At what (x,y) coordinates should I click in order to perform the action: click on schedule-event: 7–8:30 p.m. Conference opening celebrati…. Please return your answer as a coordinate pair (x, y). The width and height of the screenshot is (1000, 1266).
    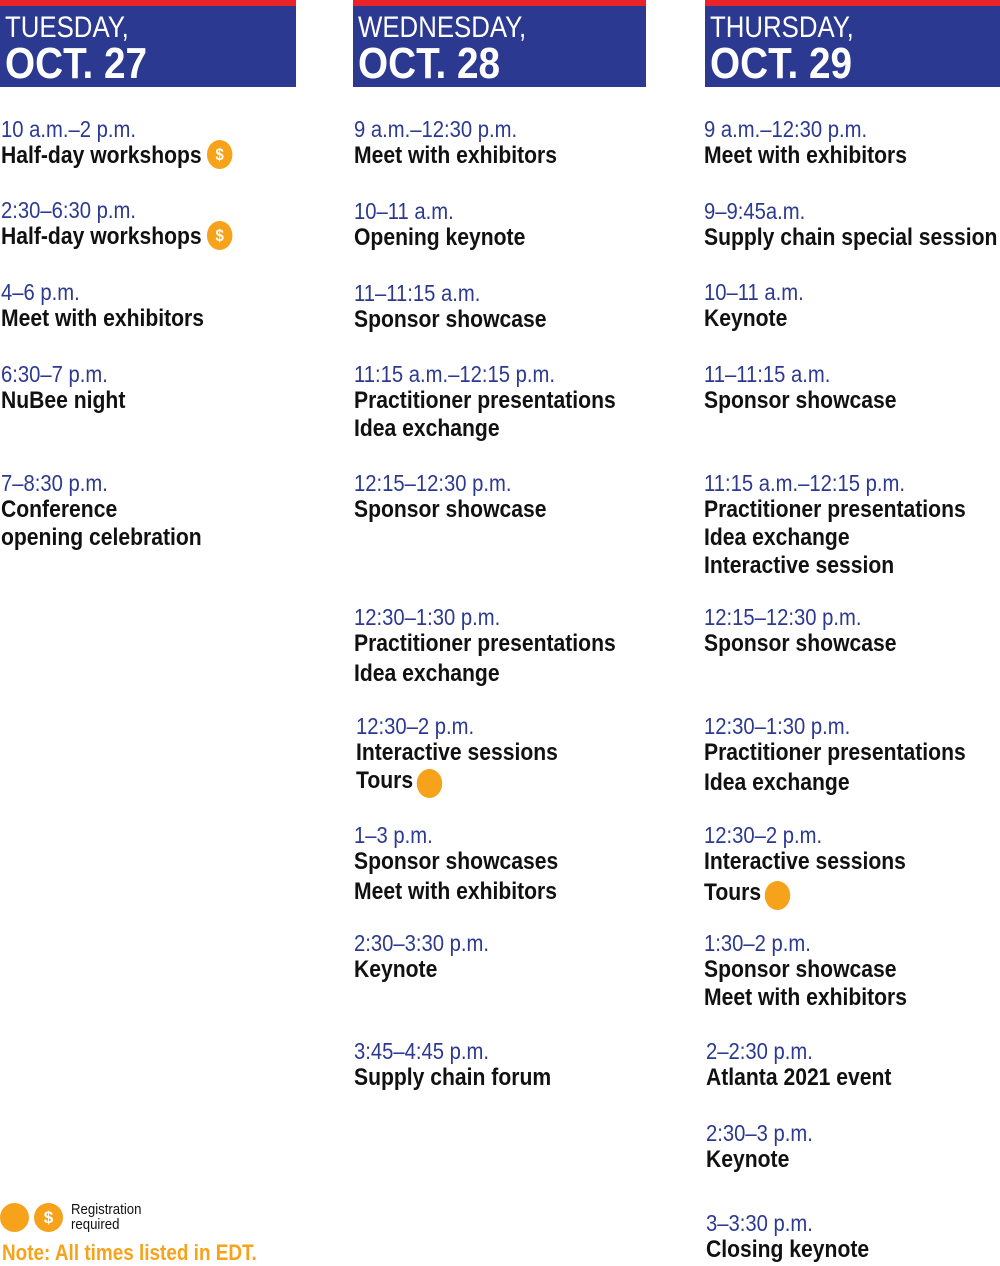
    Looking at the image, I should click on (115, 511).